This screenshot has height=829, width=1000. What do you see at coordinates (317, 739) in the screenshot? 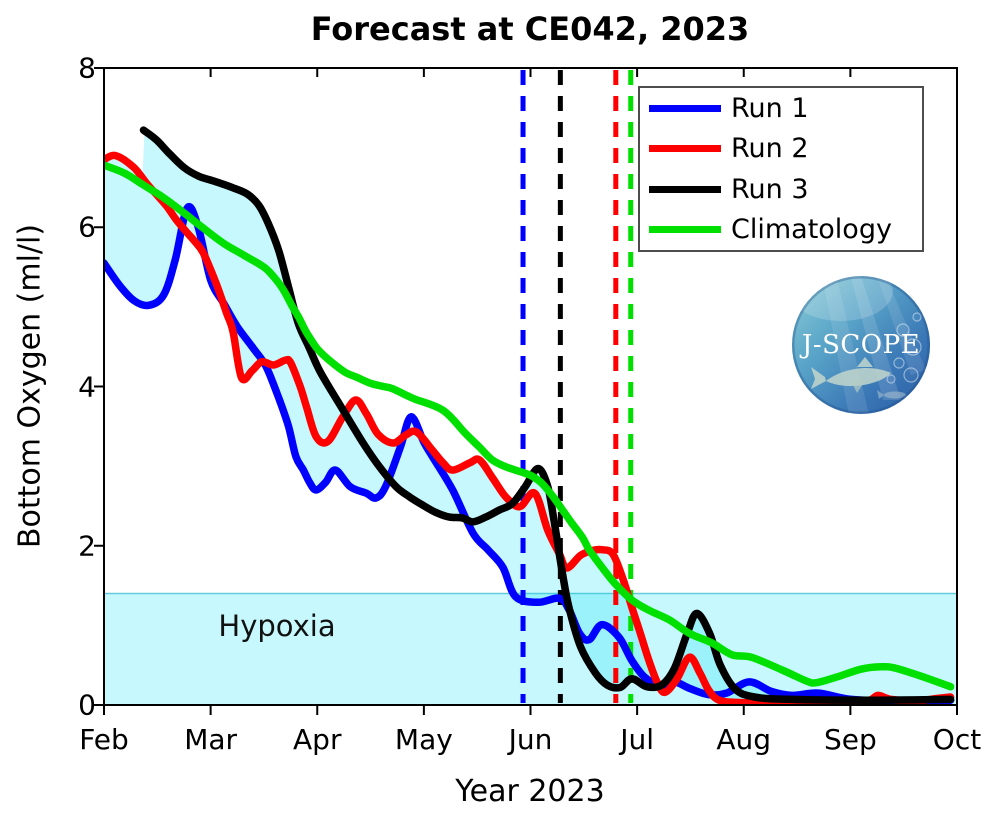
I see `x-tick-label: Apr` at bounding box center [317, 739].